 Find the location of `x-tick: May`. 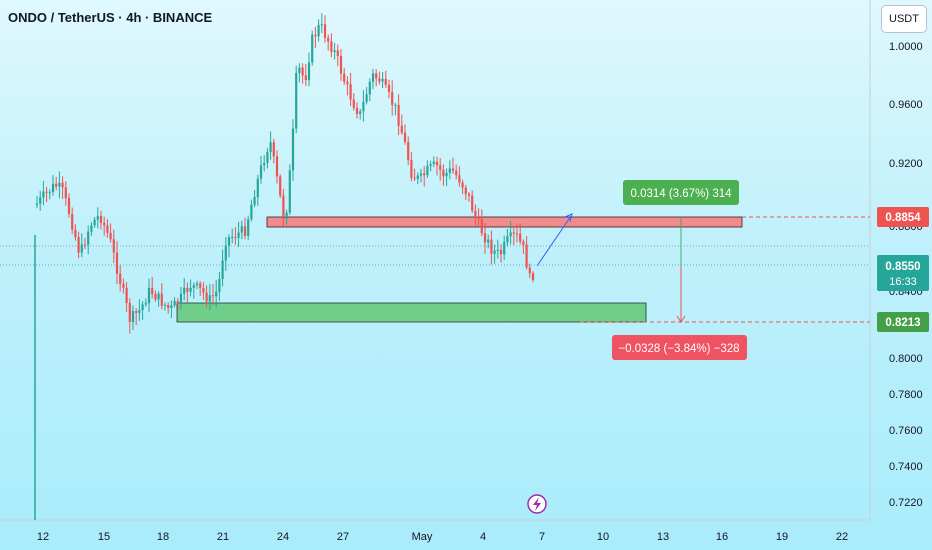

x-tick: May is located at coordinates (422, 537).